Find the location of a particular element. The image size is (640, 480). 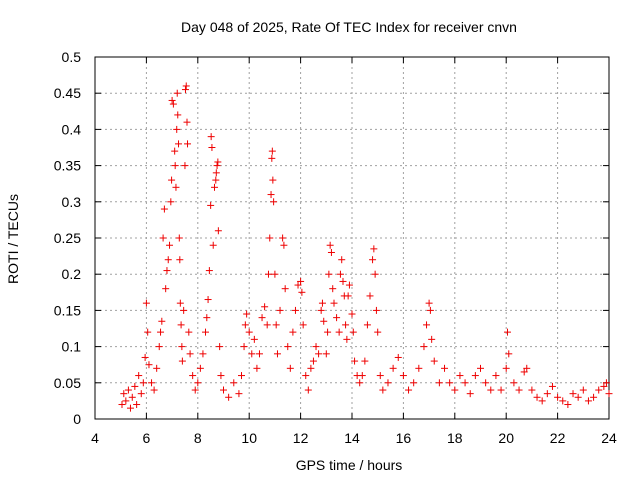

y-tick-label: 0.4 is located at coordinates (72, 129).